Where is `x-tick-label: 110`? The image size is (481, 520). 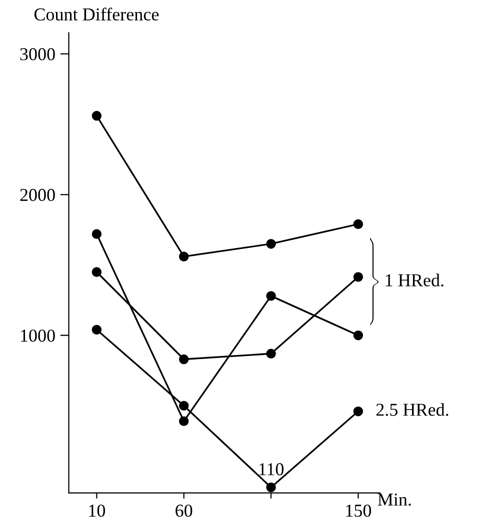
x-tick-label: 110 is located at coordinates (271, 469).